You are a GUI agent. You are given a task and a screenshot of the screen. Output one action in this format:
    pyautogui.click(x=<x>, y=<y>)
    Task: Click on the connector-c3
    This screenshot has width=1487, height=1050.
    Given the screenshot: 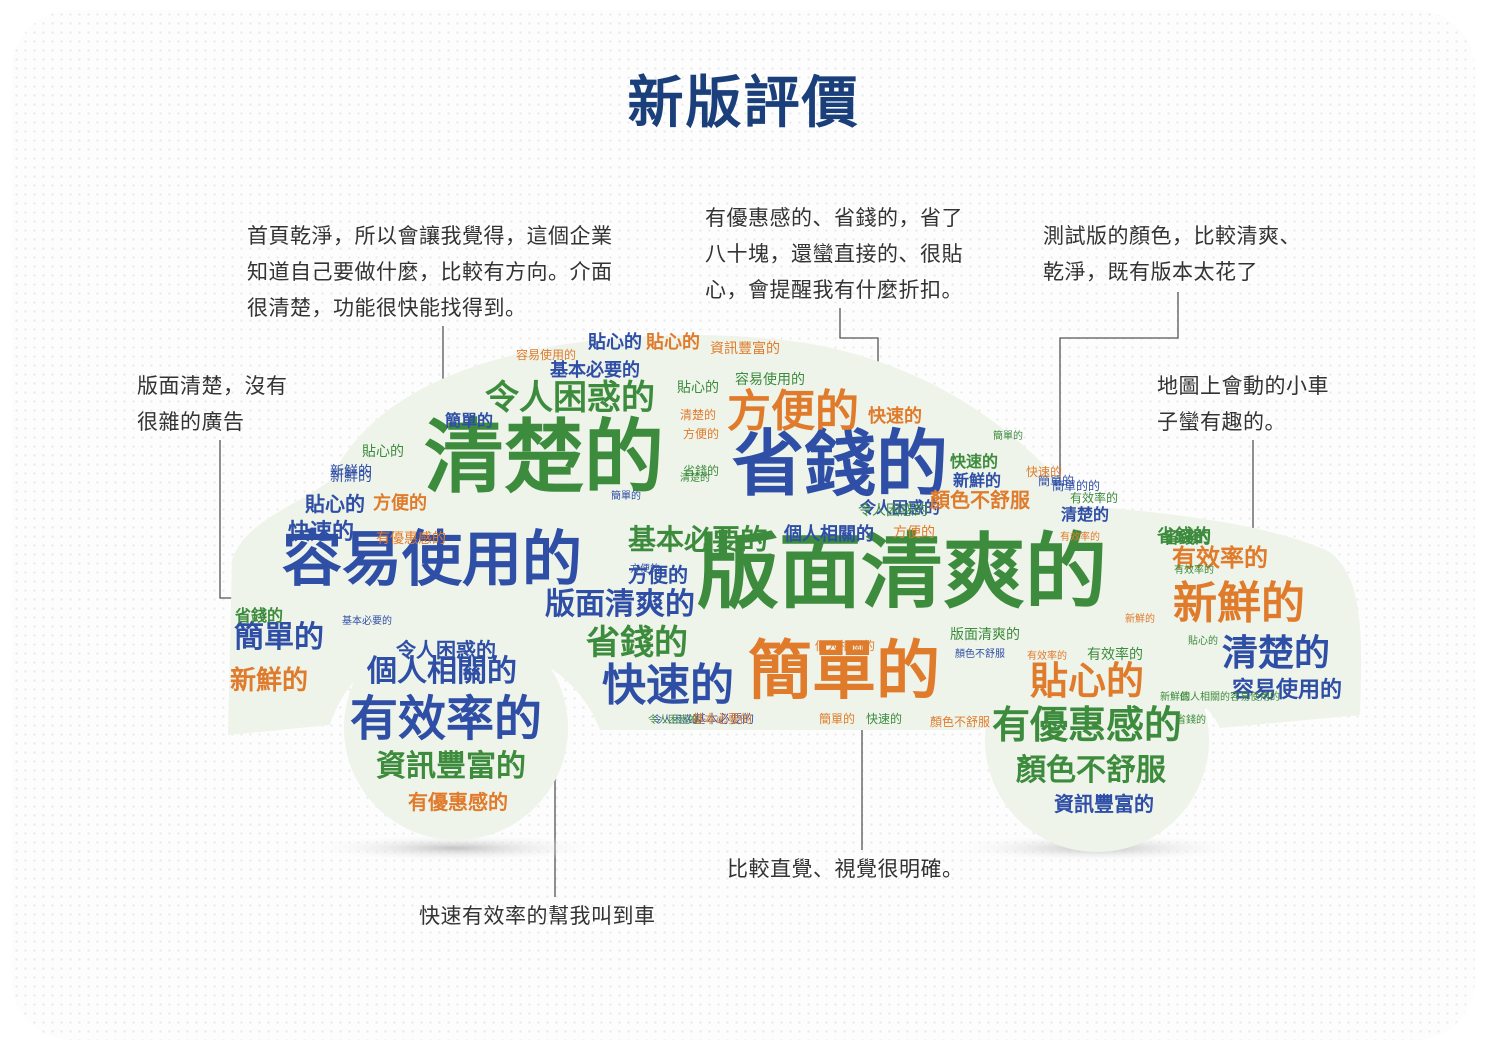 What is the action you would take?
    pyautogui.click(x=1119, y=406)
    